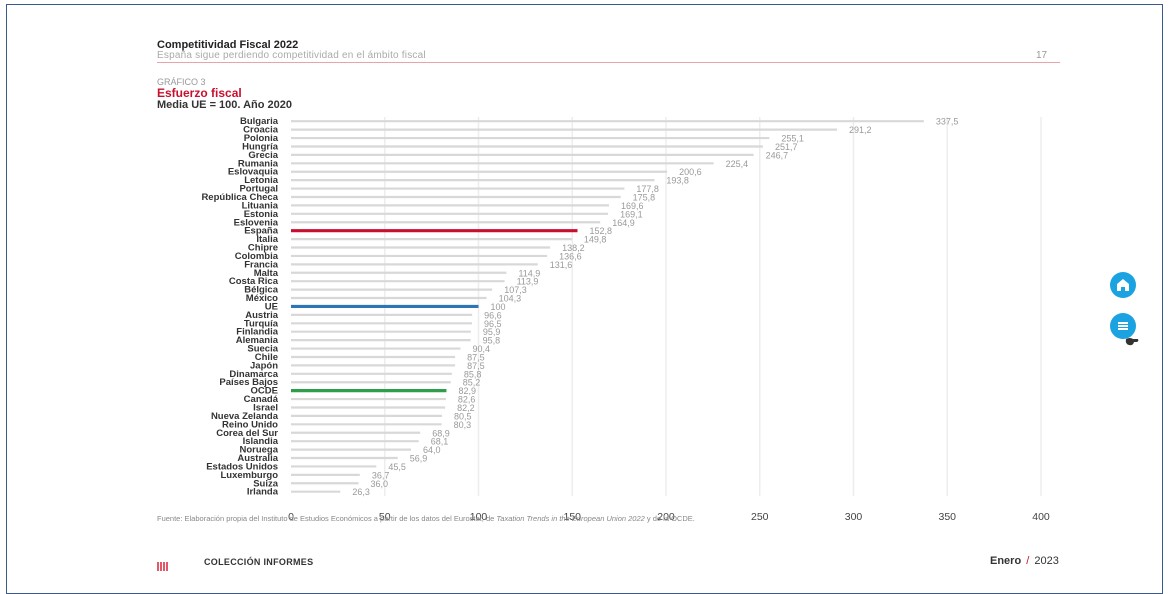  Describe the element at coordinates (854, 517) in the screenshot. I see `x-tick-label: 300` at that location.